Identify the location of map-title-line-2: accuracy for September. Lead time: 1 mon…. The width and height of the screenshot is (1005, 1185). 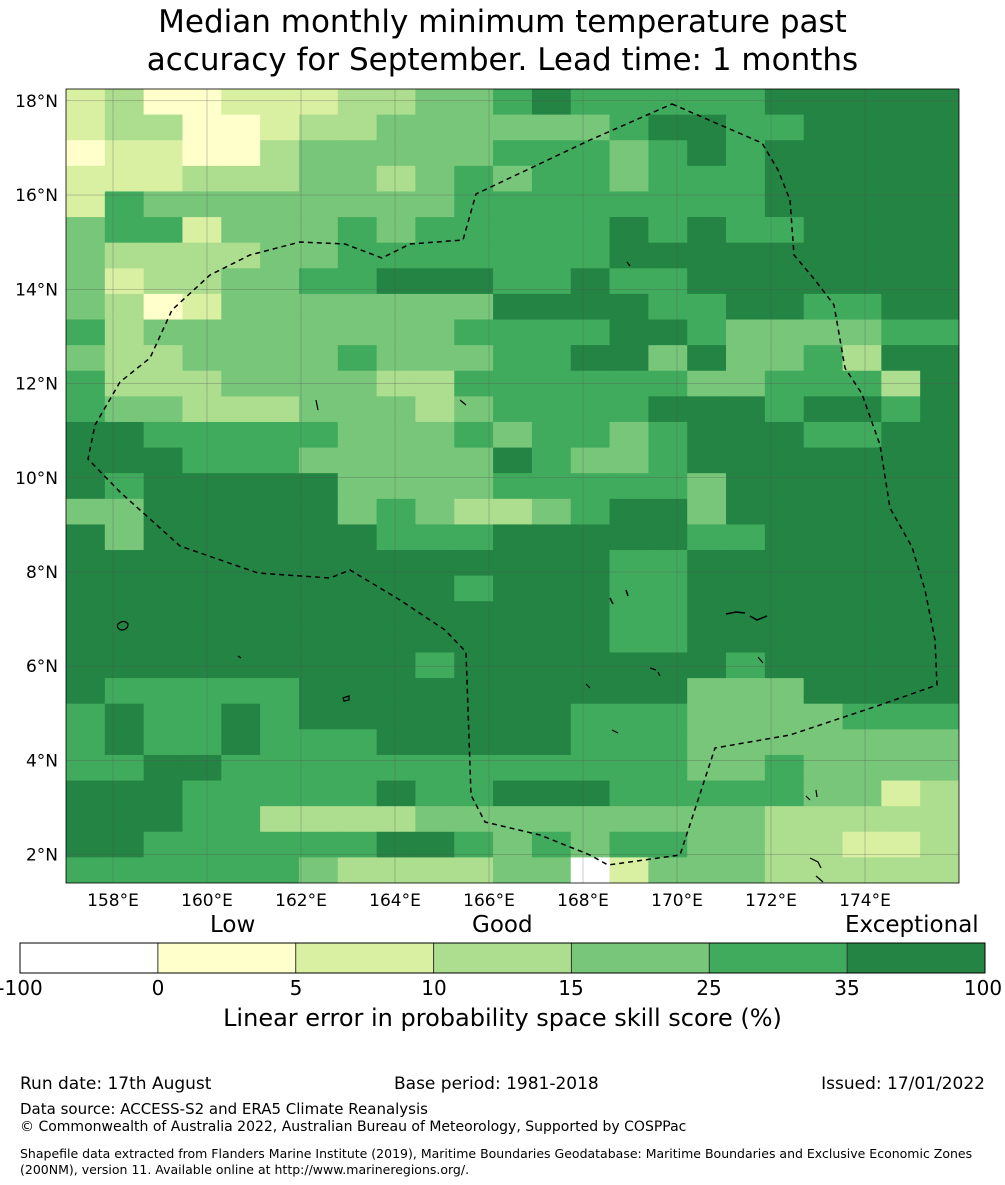
(502, 60).